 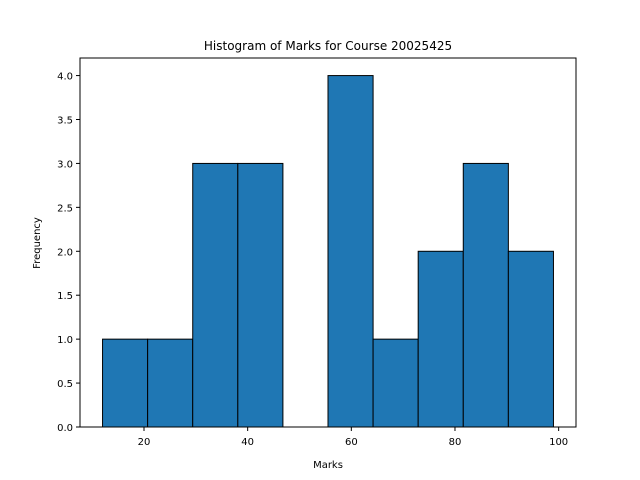 What do you see at coordinates (65, 340) in the screenshot?
I see `y-tick-label: 1.0` at bounding box center [65, 340].